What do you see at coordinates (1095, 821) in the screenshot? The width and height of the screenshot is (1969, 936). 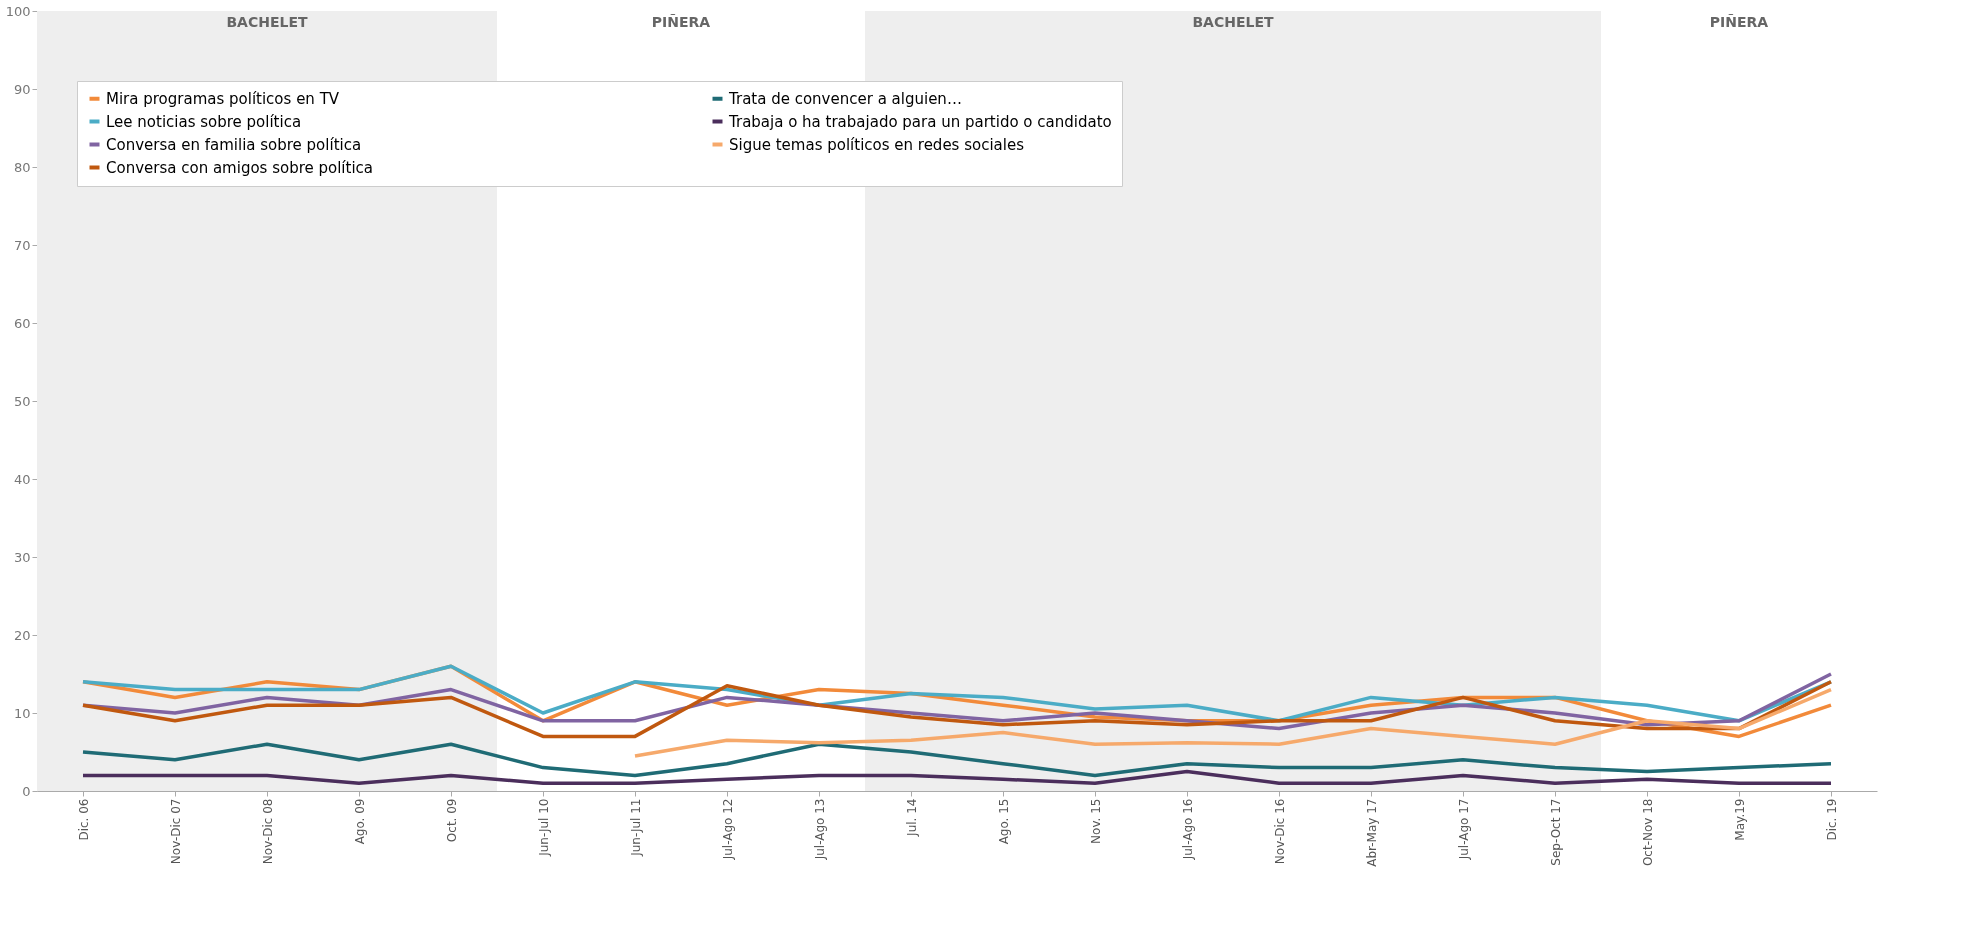 I see `x-tick-label: Nov. 15` at bounding box center [1095, 821].